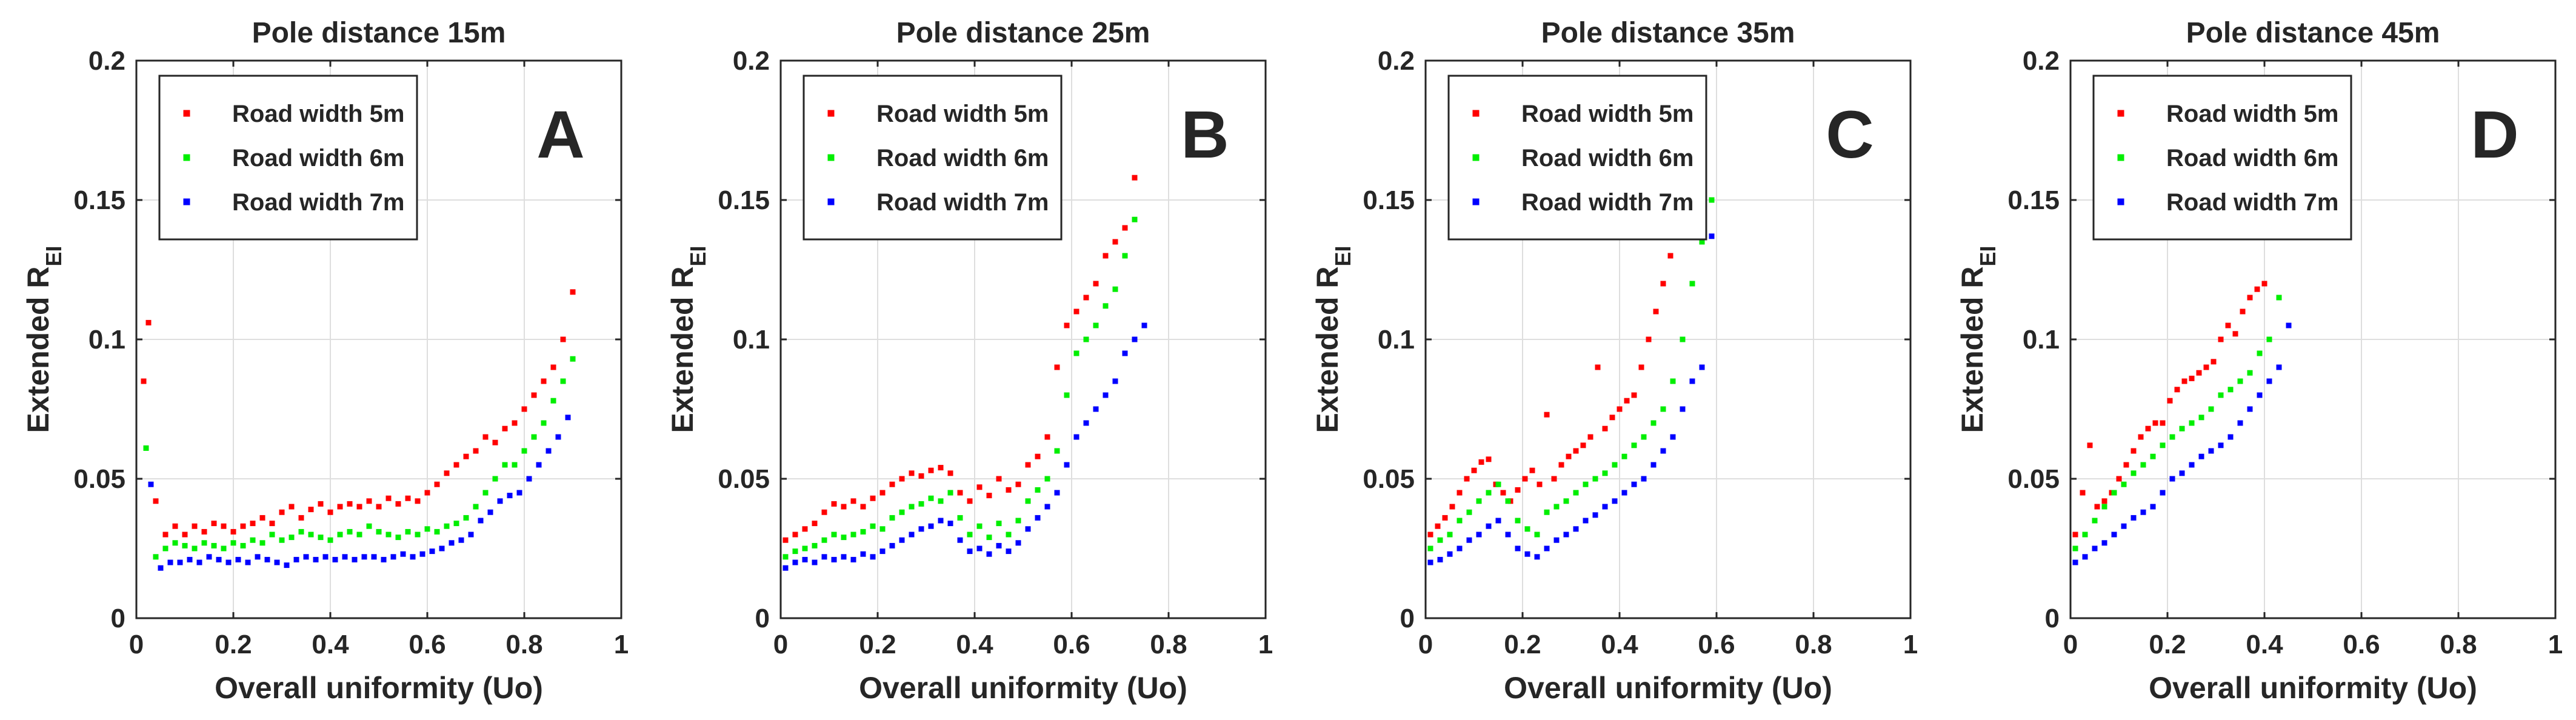 The image size is (2576, 720). Describe the element at coordinates (1205, 135) in the screenshot. I see `panel-letter: B` at that location.